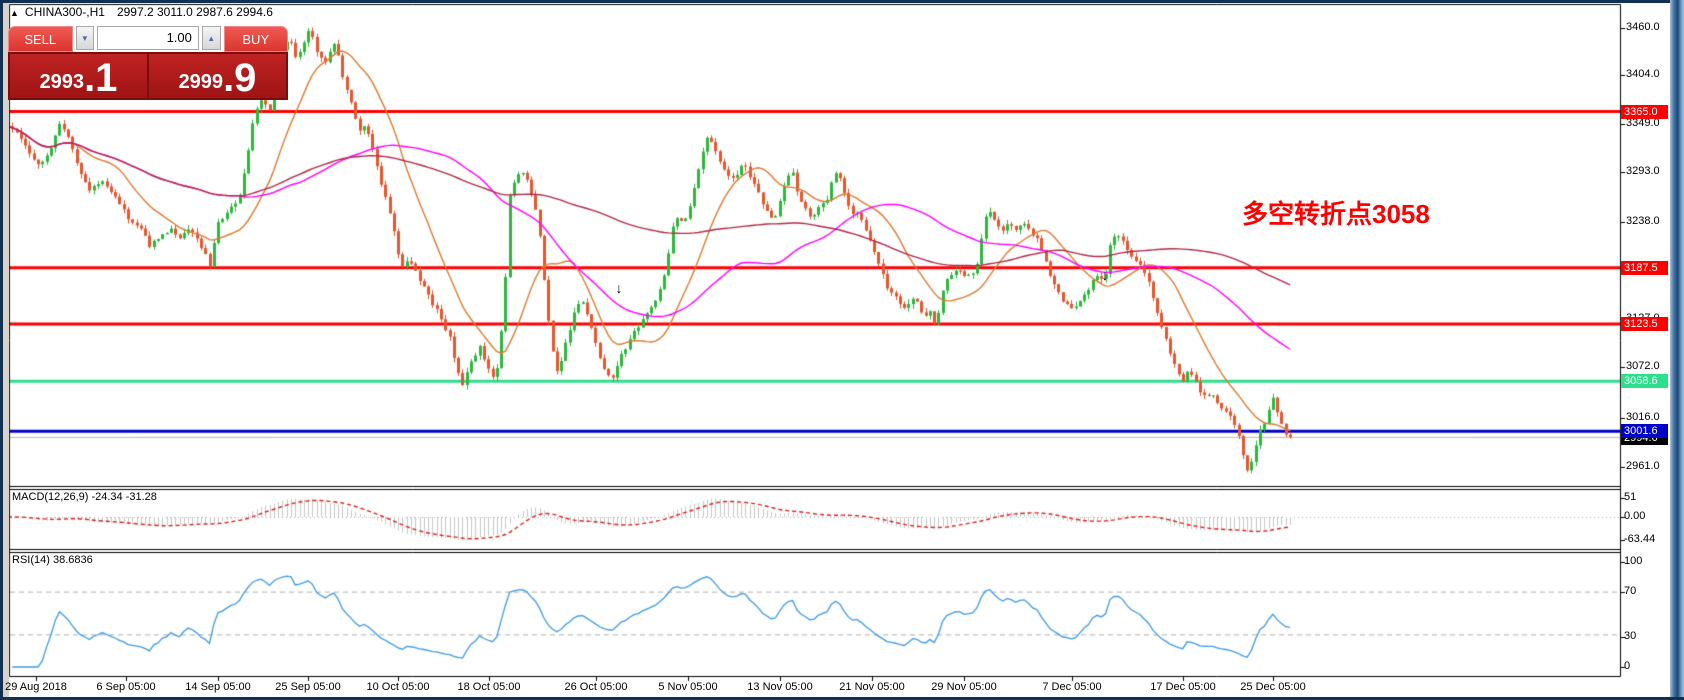  What do you see at coordinates (52, 560) in the screenshot?
I see `rsi-indicator-label: RSI(14) 38.6836` at bounding box center [52, 560].